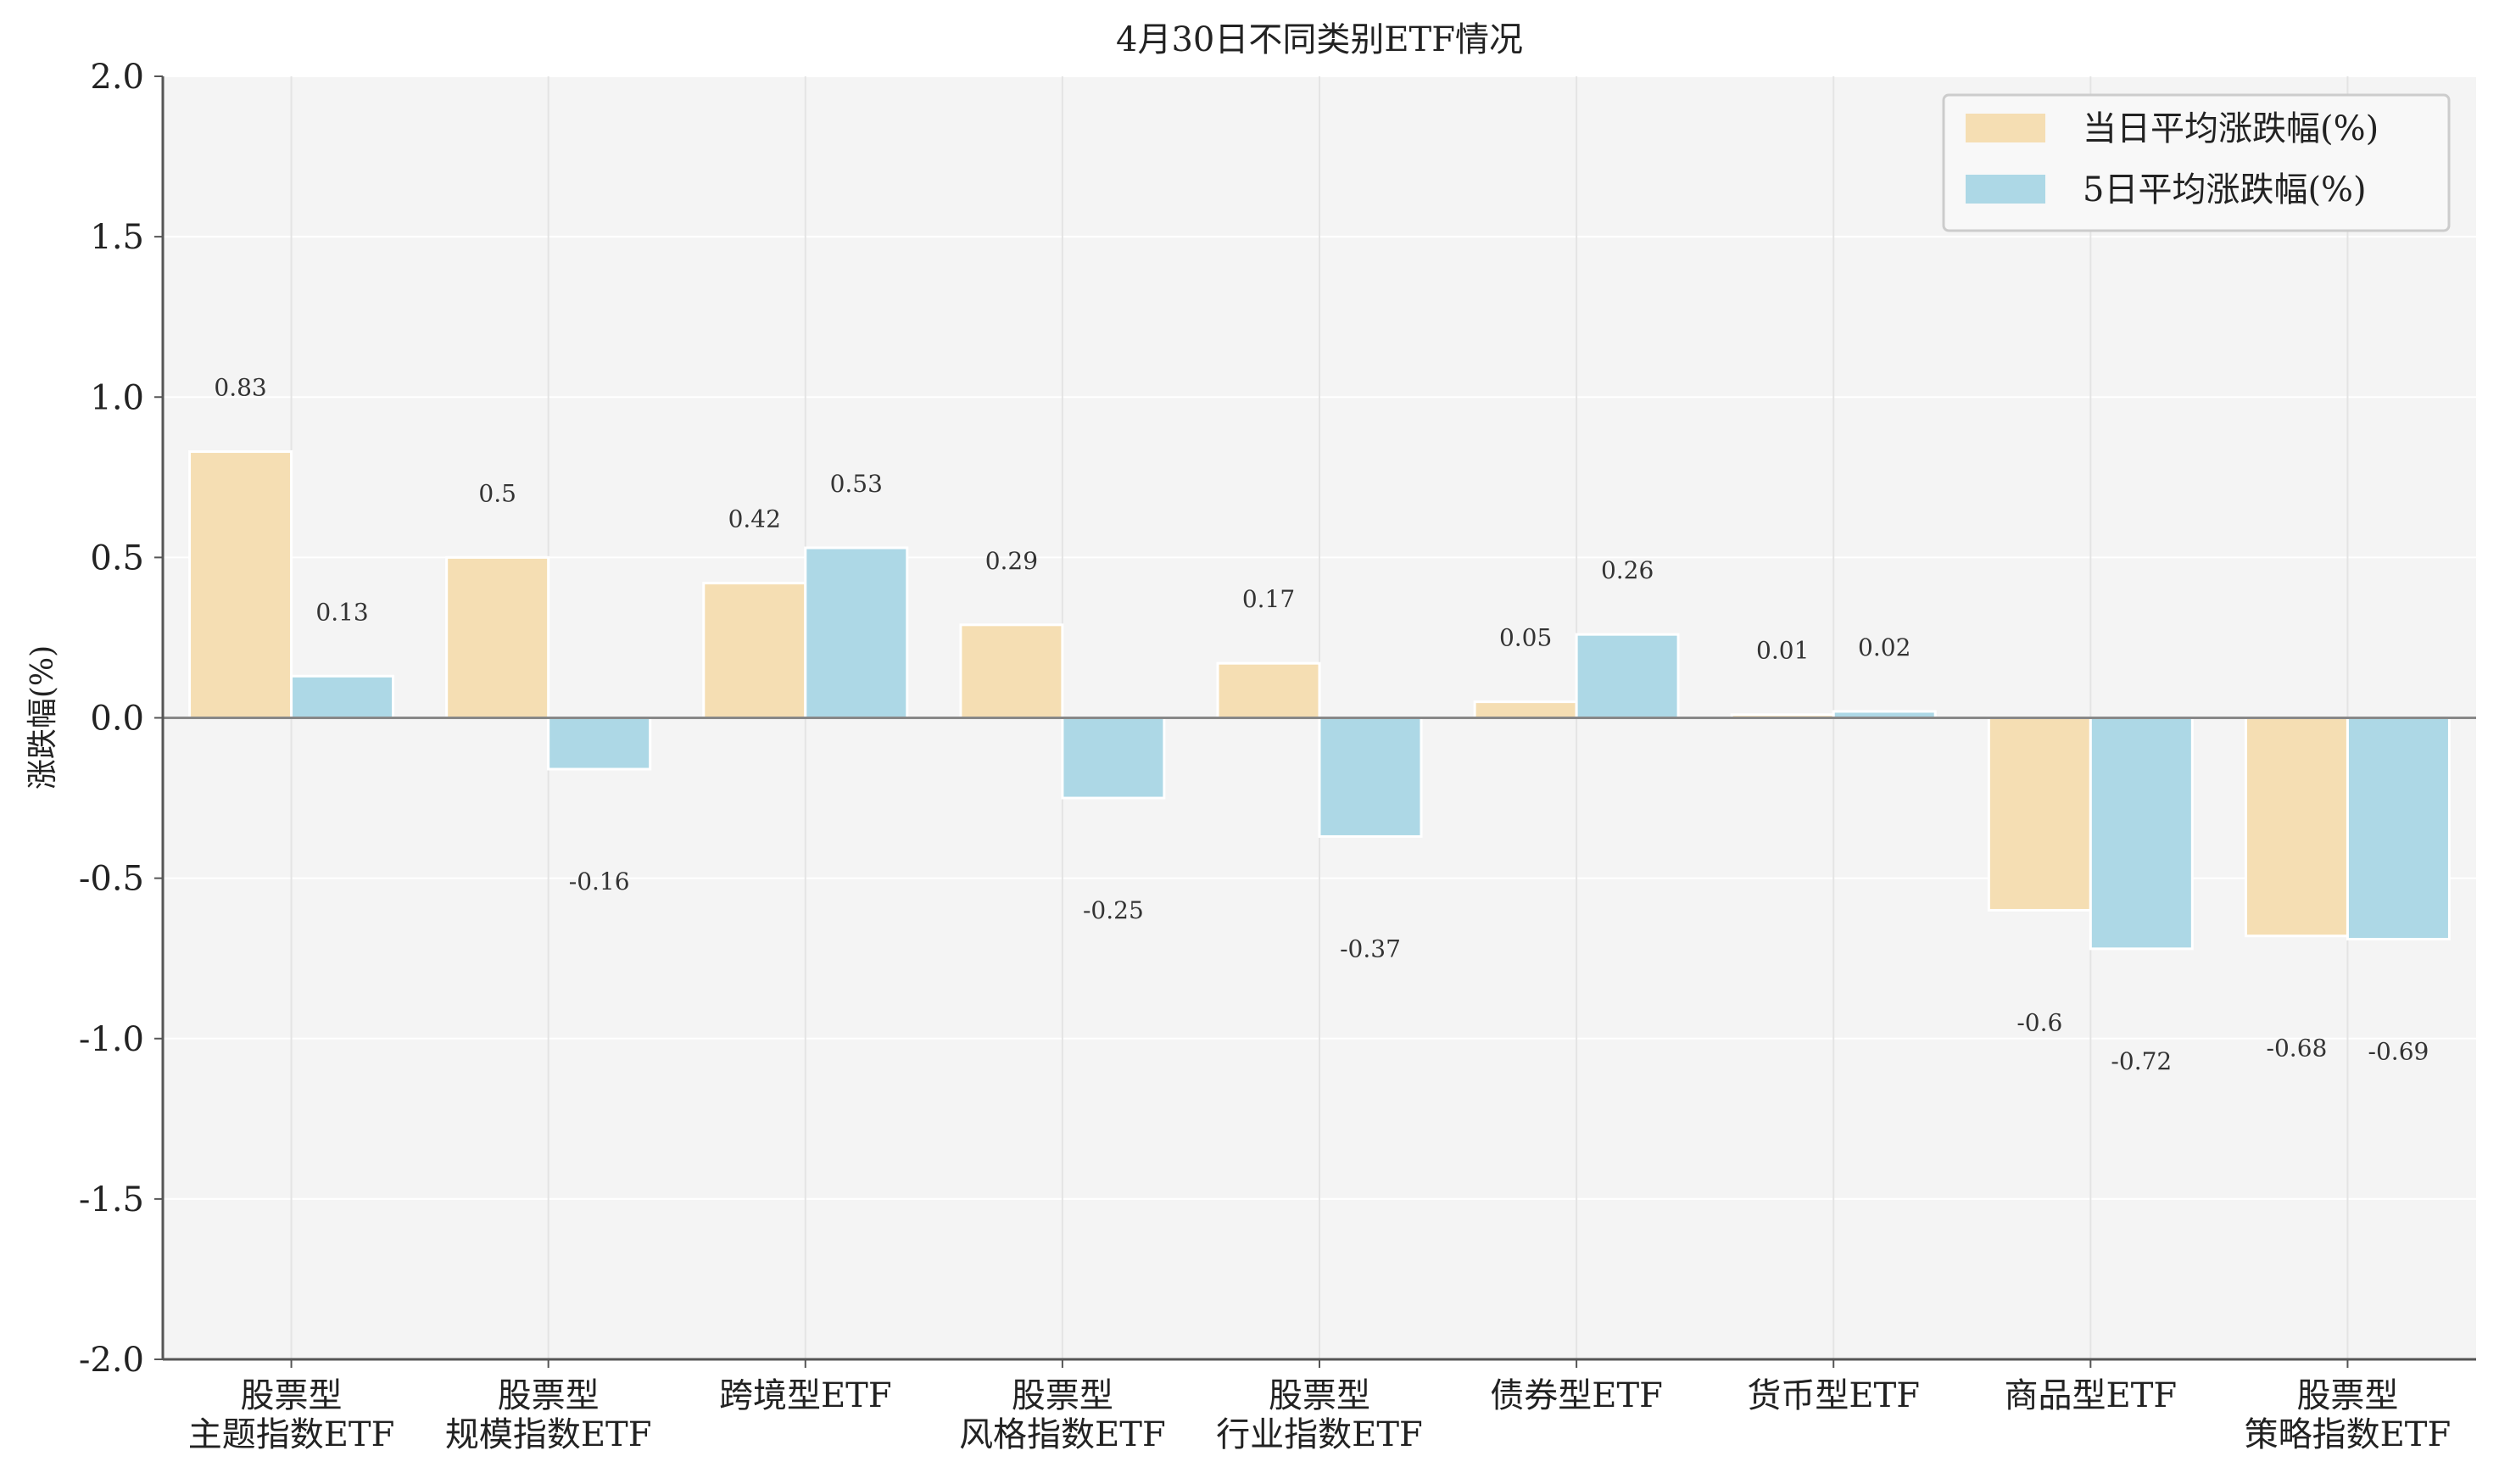  I want to click on x-tick-label: 风格指数ETF, so click(1063, 1434).